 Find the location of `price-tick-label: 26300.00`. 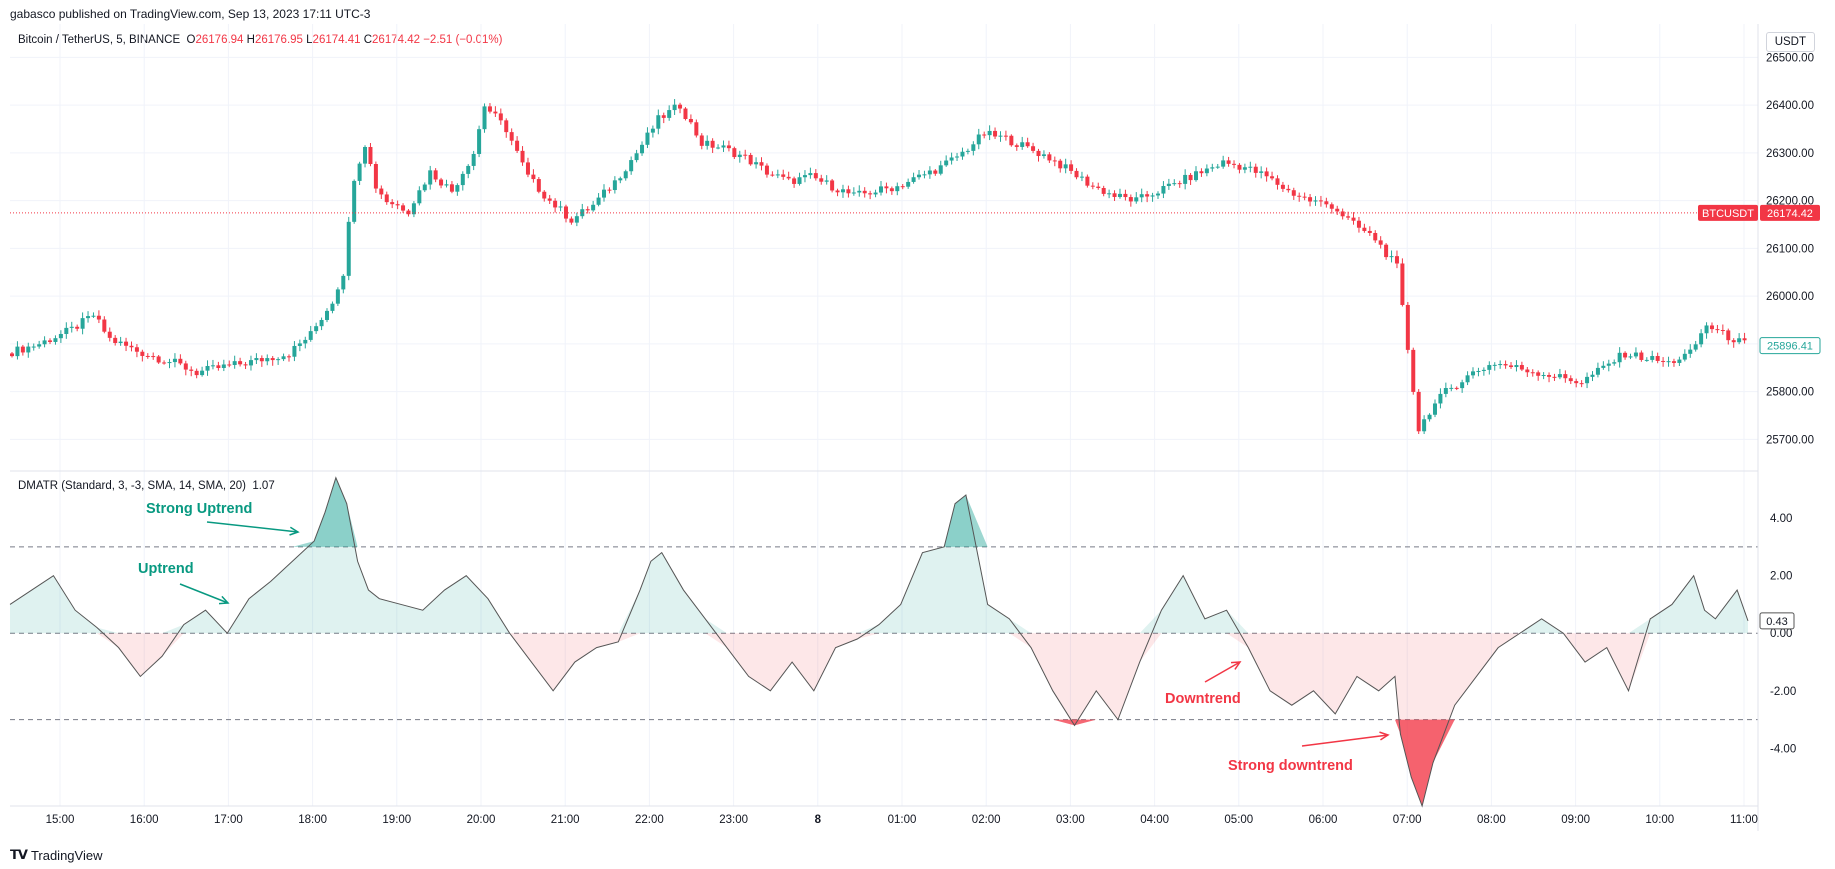

price-tick-label: 26300.00 is located at coordinates (1790, 154).